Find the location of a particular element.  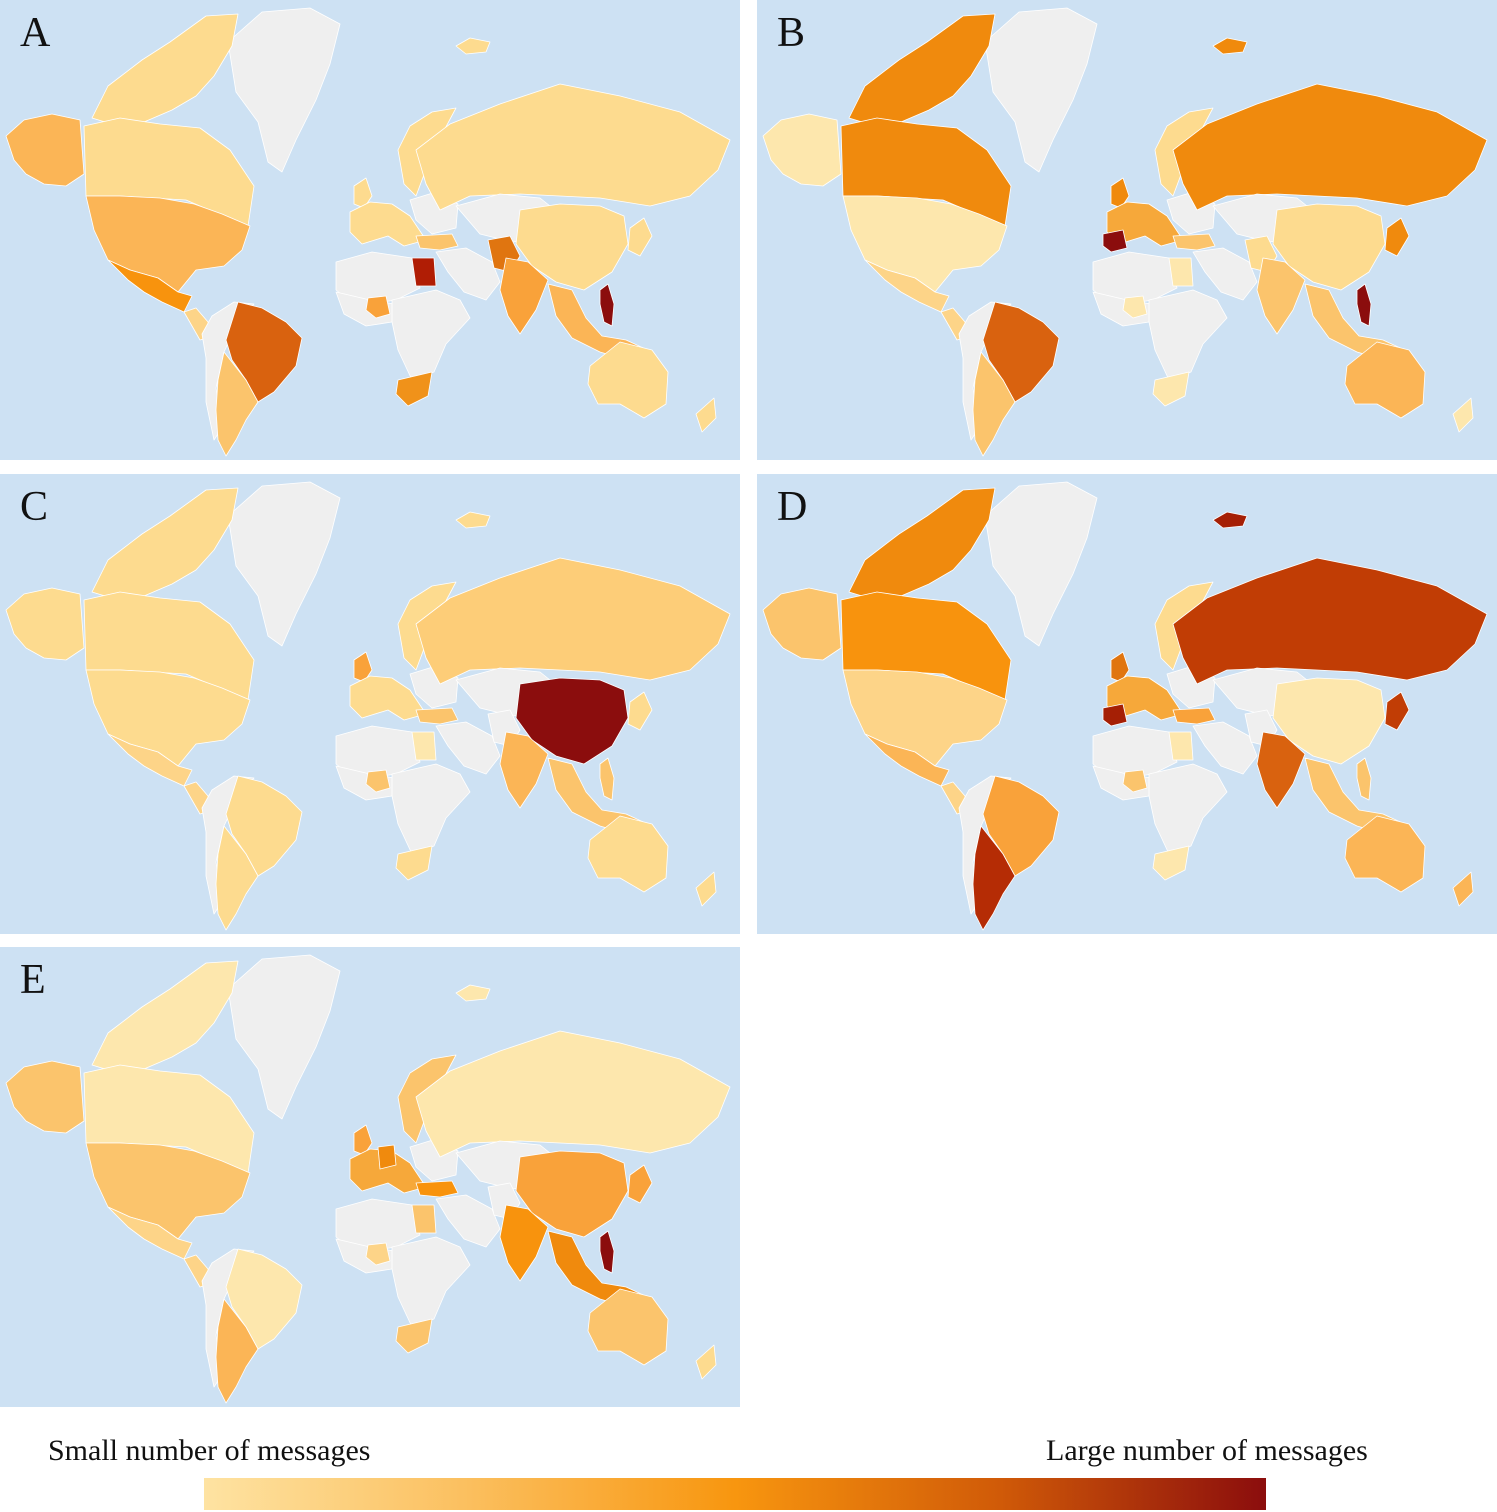

panel-label: A is located at coordinates (35, 33).